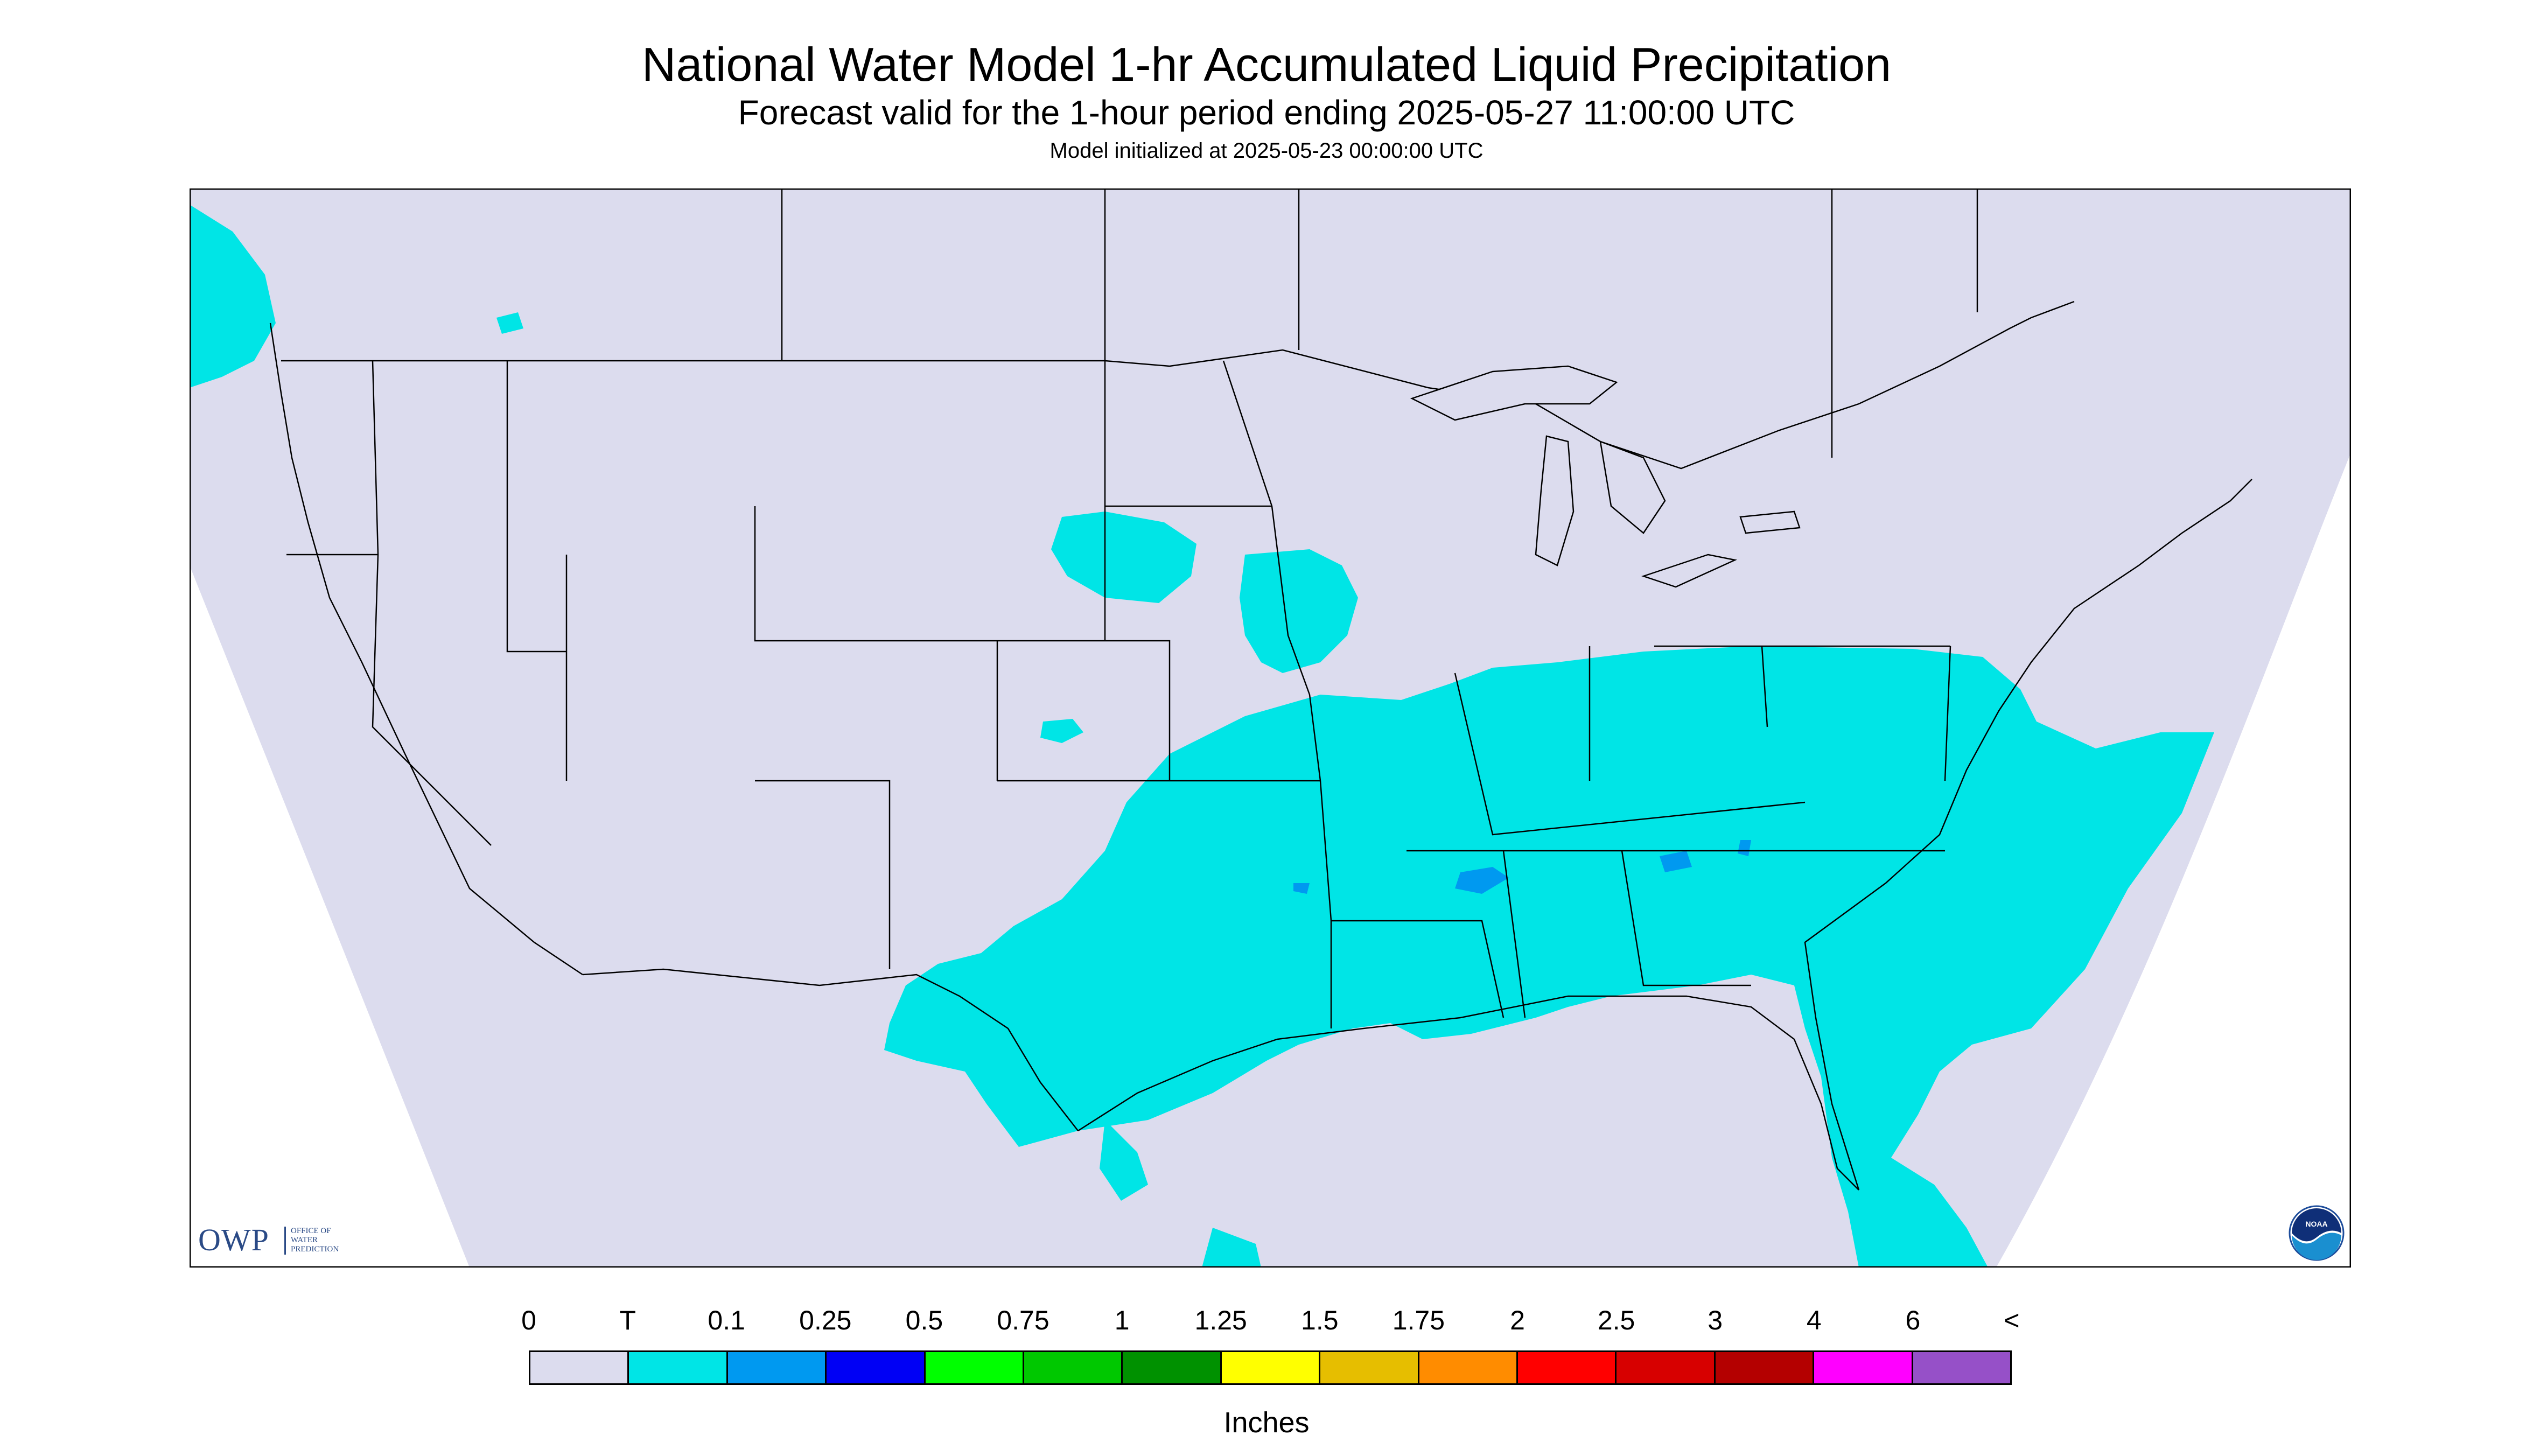  I want to click on gulf-coast, so click(1468, 1093).